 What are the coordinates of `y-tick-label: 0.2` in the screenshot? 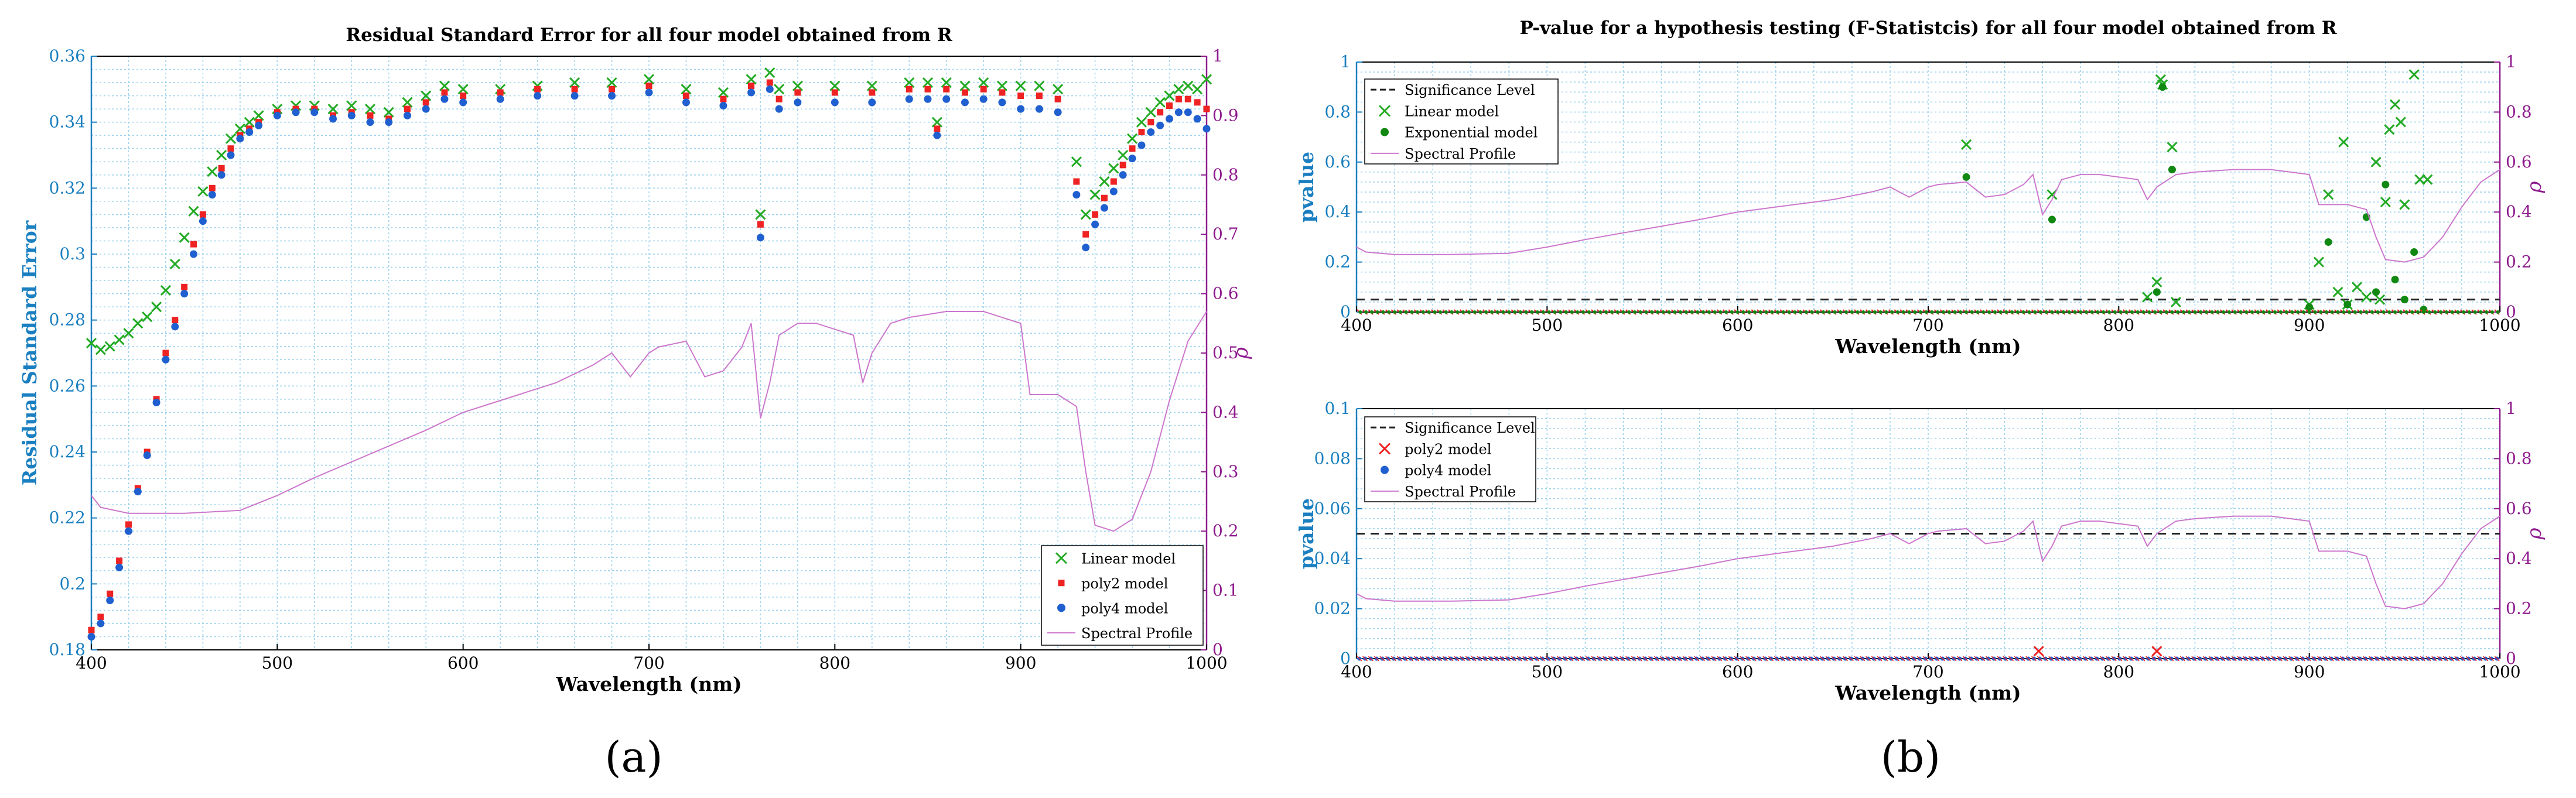 It's located at (1338, 262).